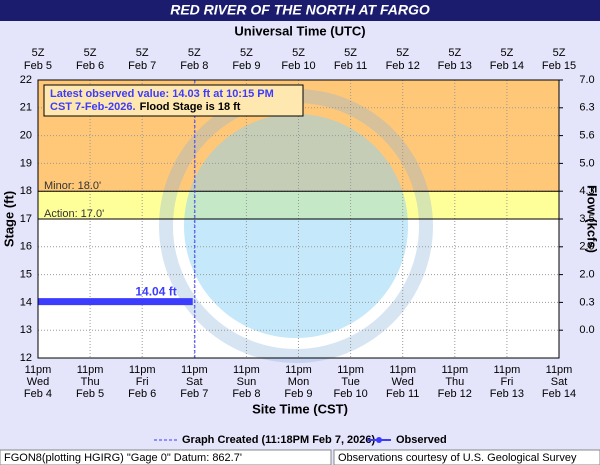  Describe the element at coordinates (455, 66) in the screenshot. I see `top-tick-label: Feb 13` at that location.